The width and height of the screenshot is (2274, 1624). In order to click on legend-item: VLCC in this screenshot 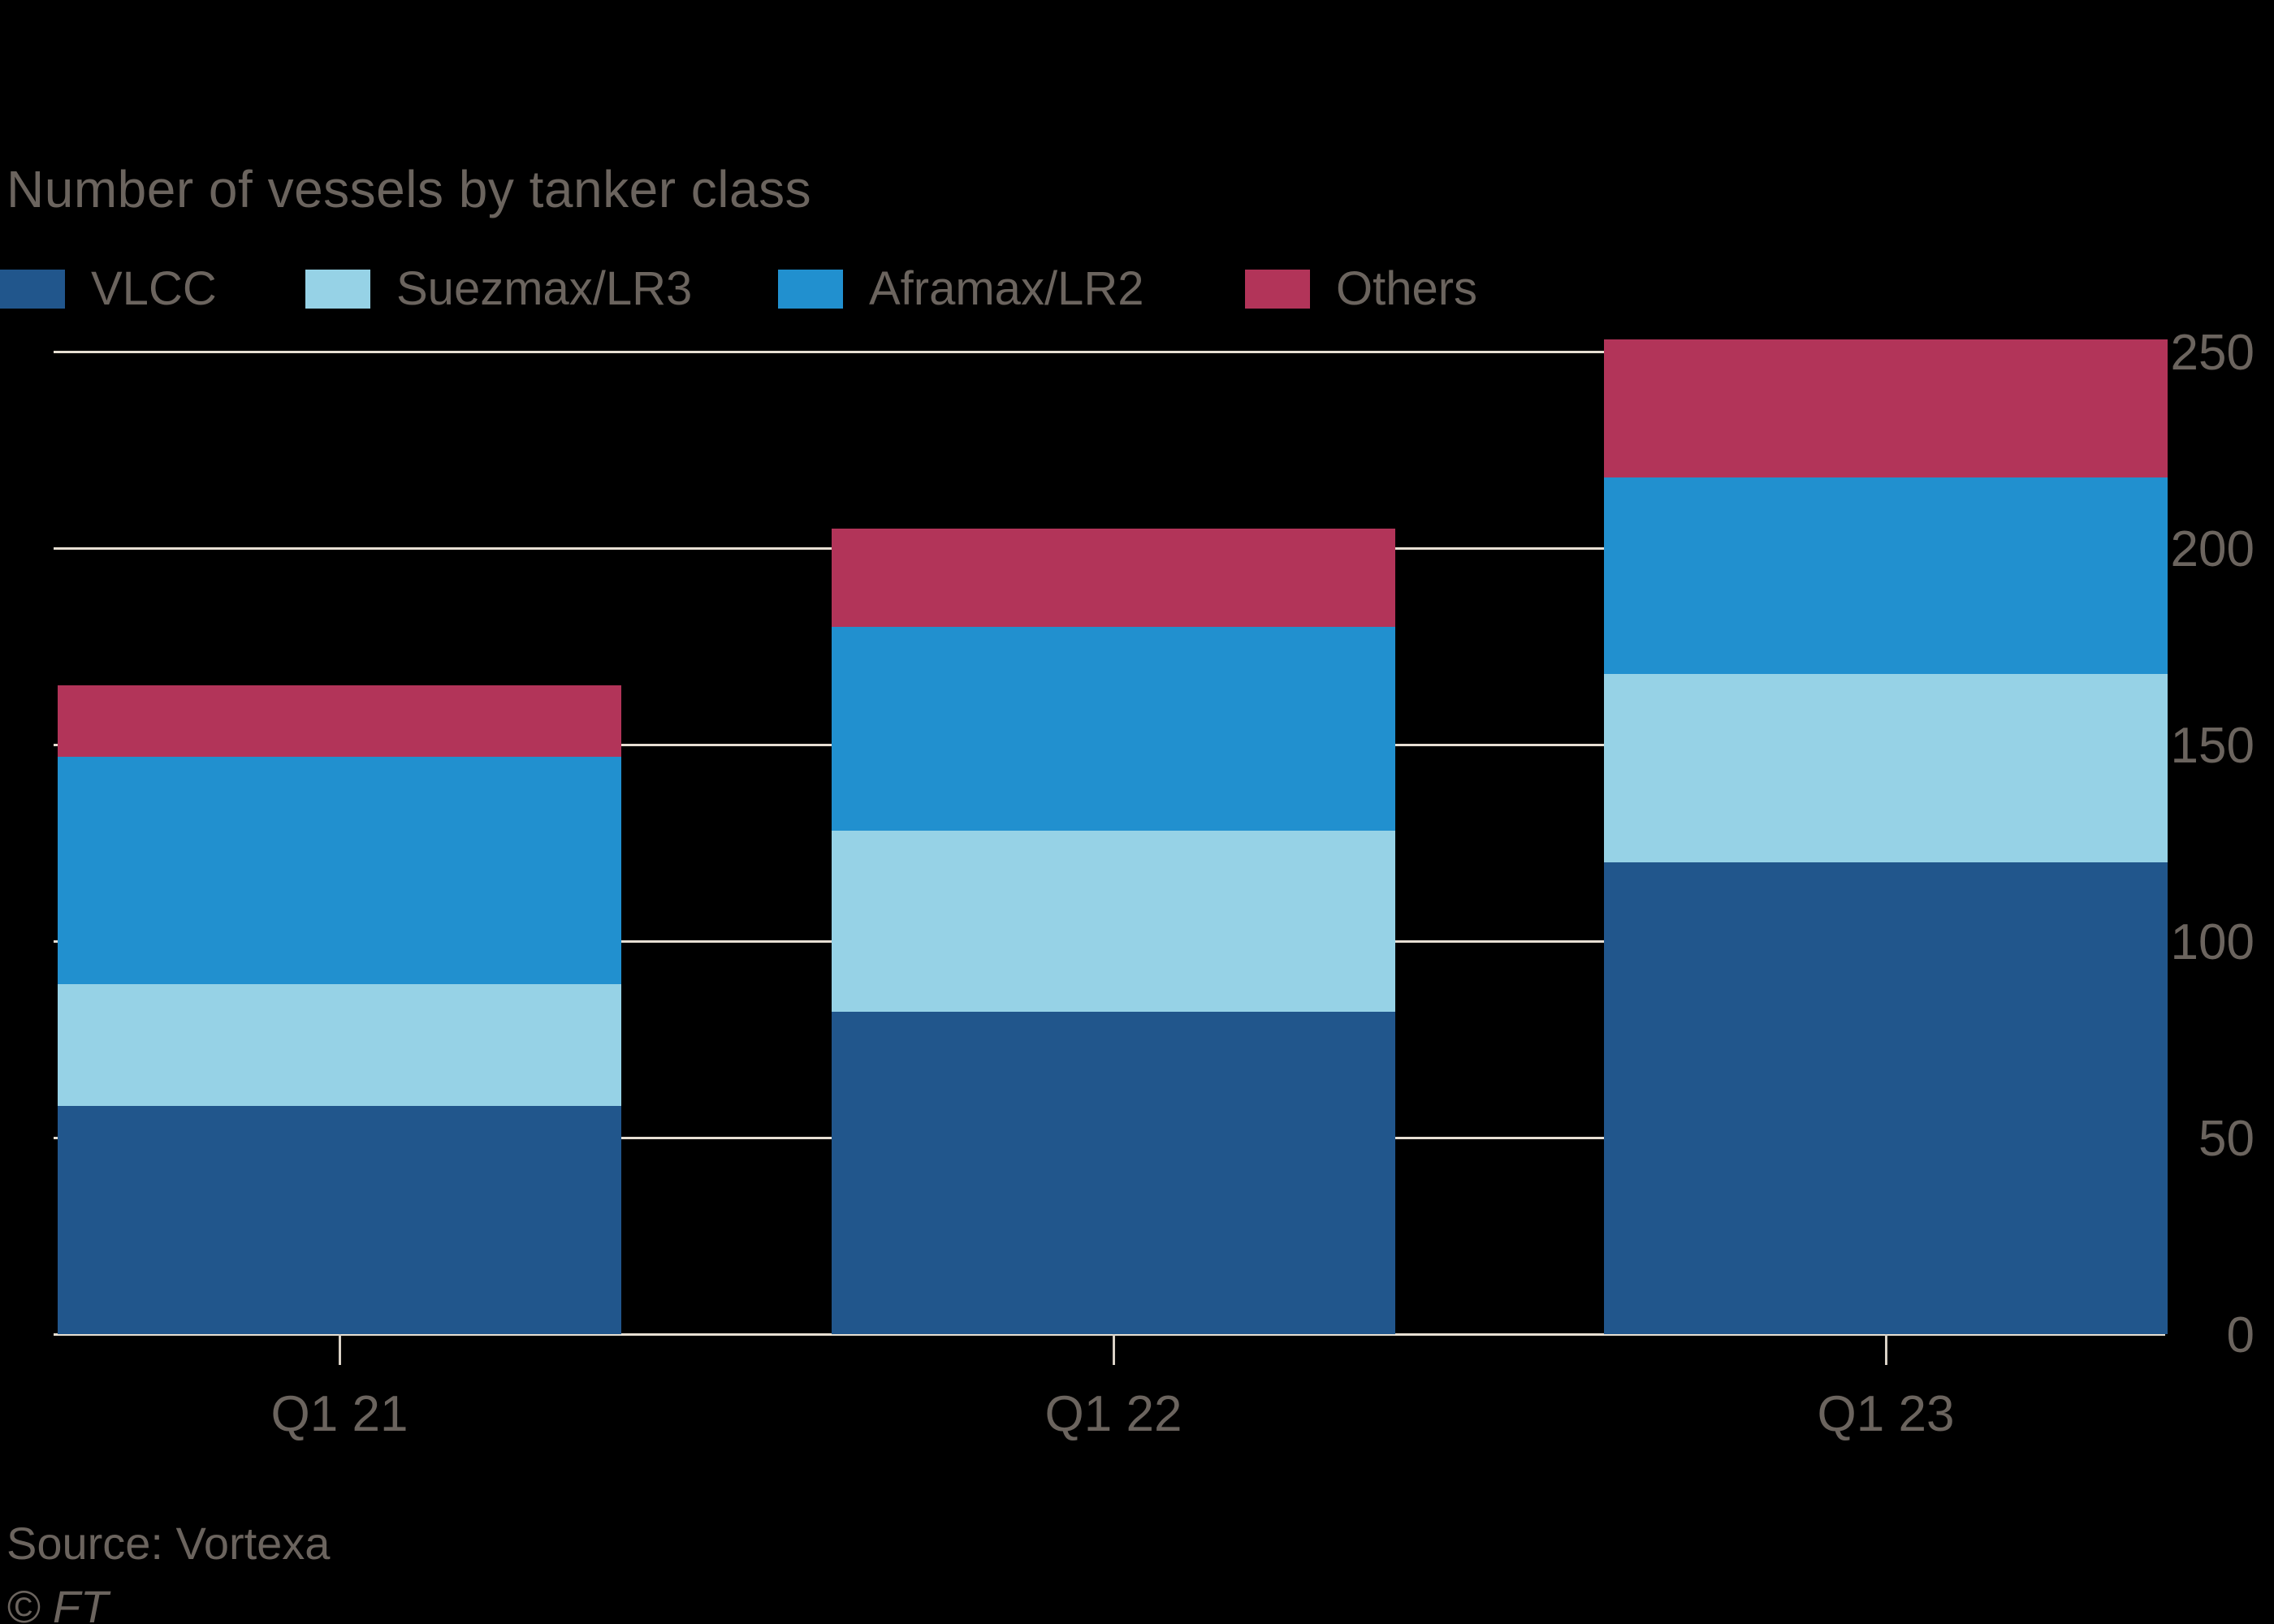, I will do `click(109, 289)`.